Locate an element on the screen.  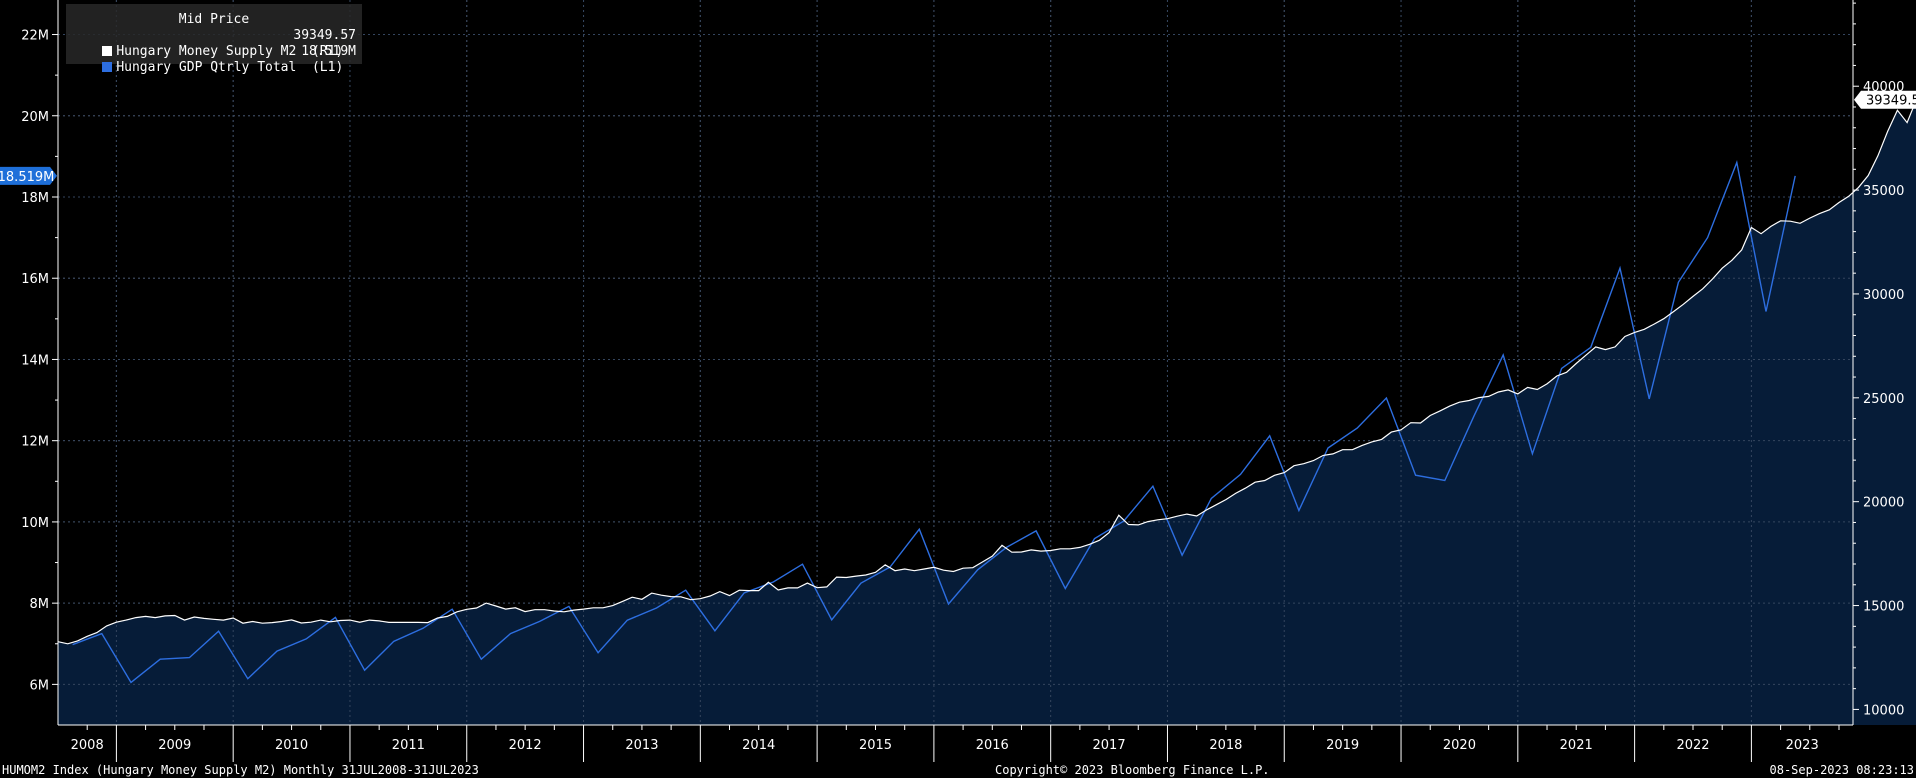
legend-label-m2: Hungary Money Supply M2 (R1) is located at coordinates (230, 51).